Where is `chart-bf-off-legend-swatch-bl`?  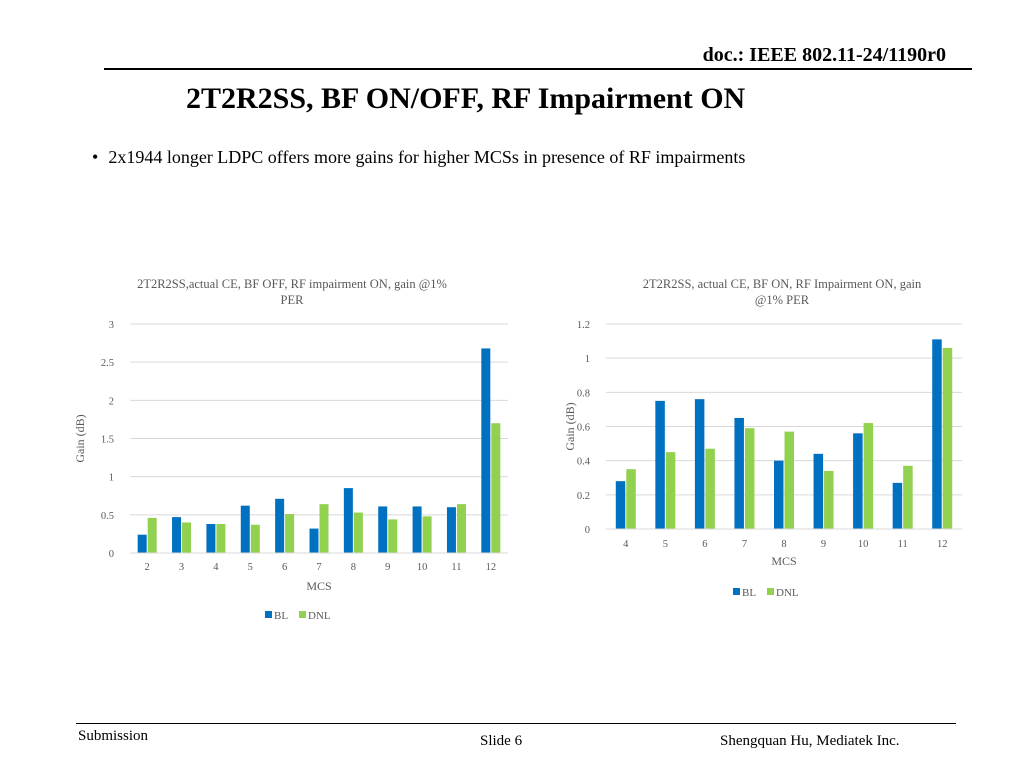
chart-bf-off-legend-swatch-bl is located at coordinates (268, 614).